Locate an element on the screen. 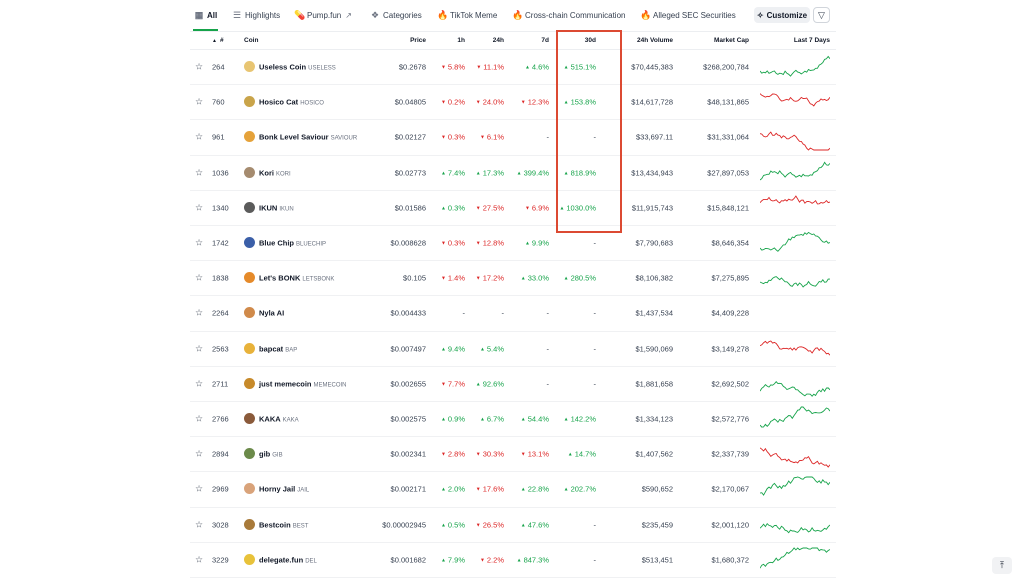  tab-alleged-sec-securities: 🔥 Alleged SEC Securities is located at coordinates (688, 15).